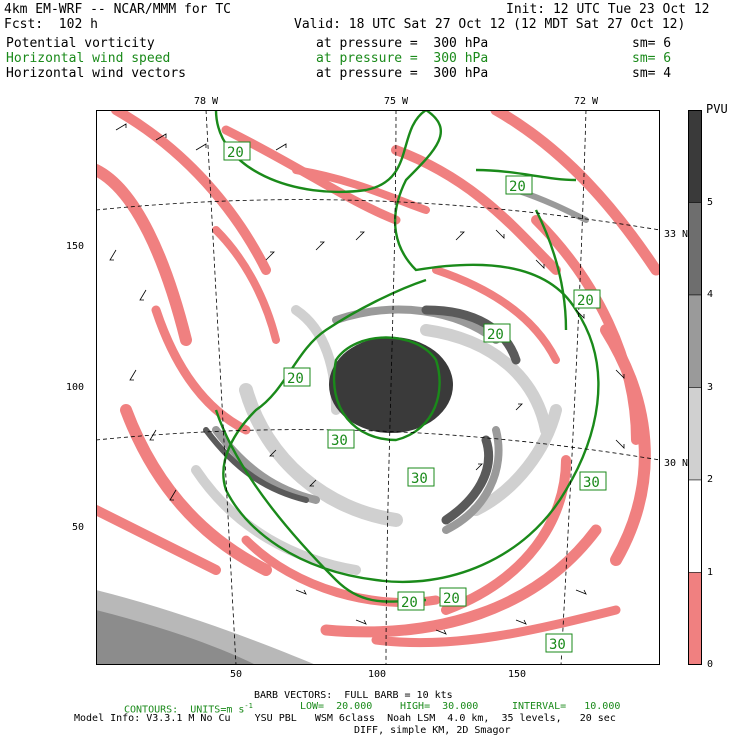 The height and width of the screenshot is (740, 740). What do you see at coordinates (236, 674) in the screenshot?
I see `x-tick-50: 50` at bounding box center [236, 674].